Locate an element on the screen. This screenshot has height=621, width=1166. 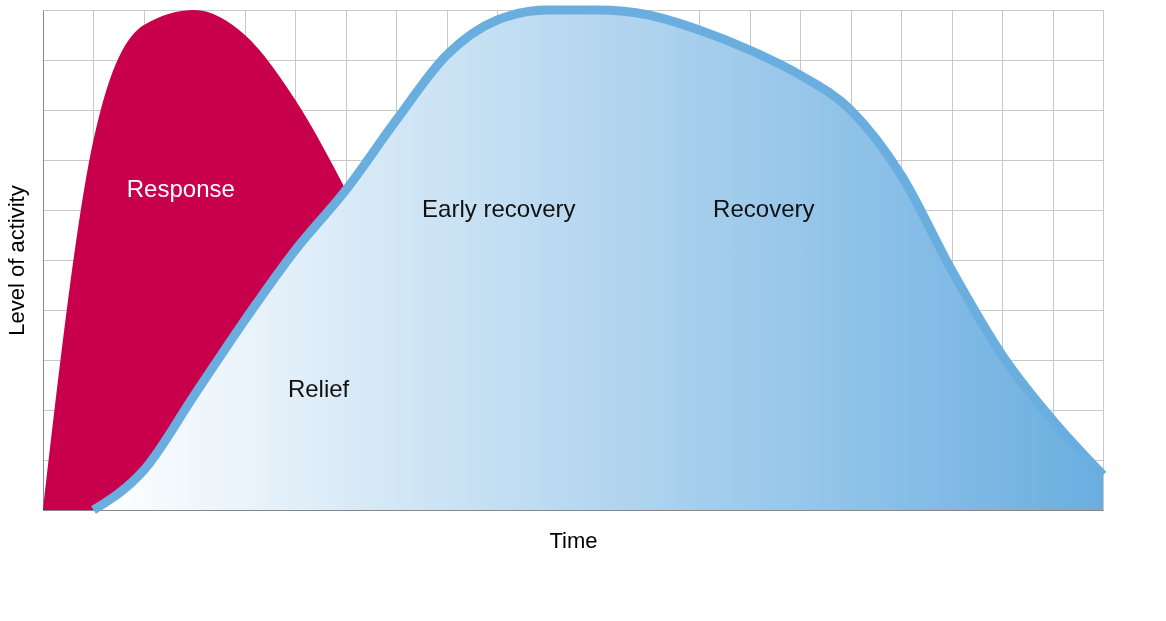
annotation: Relief is located at coordinates (318, 388).